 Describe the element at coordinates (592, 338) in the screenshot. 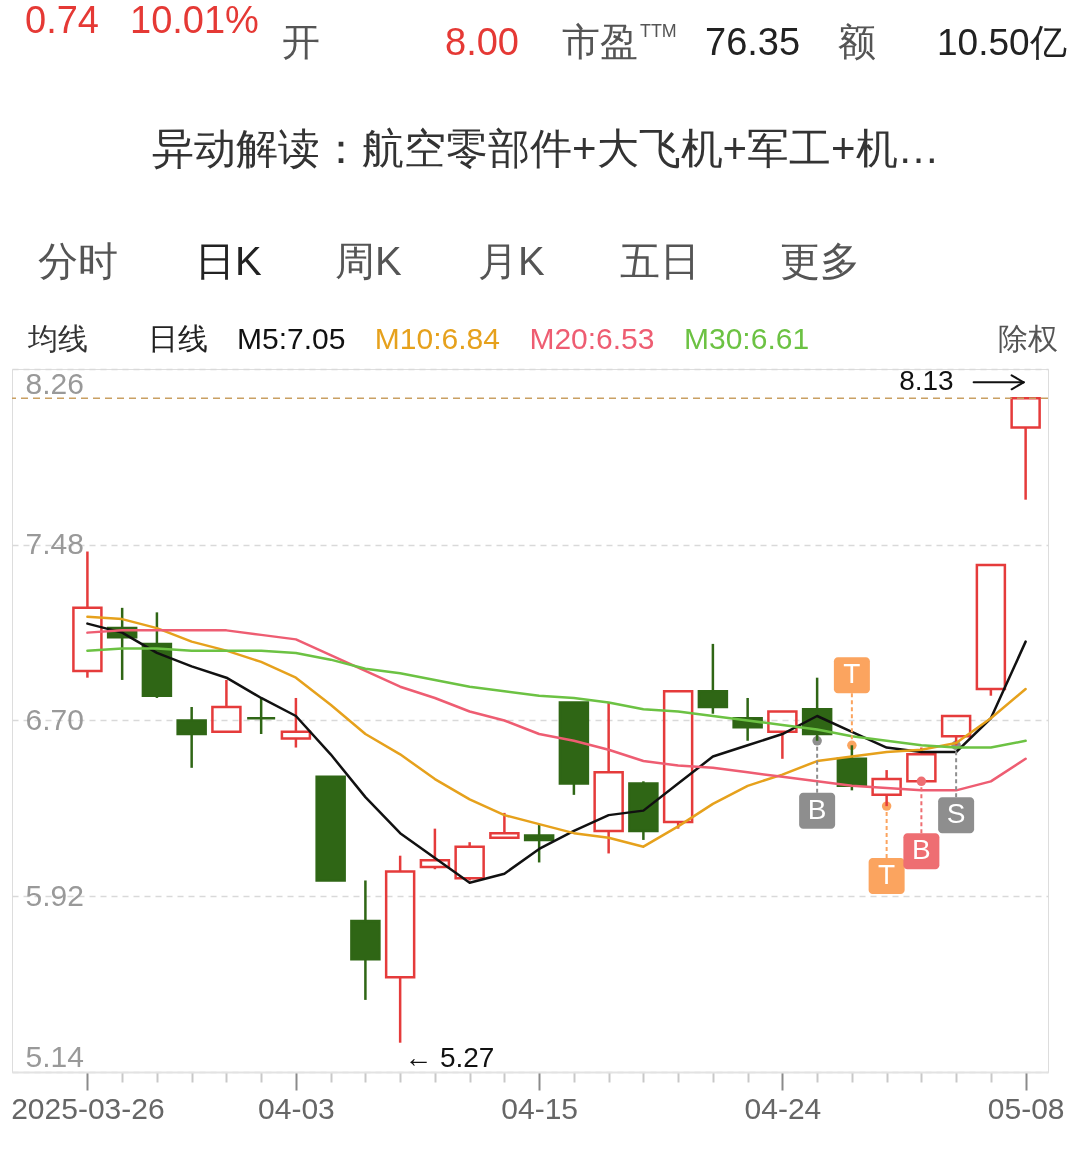

I see `text: M20:6.53` at that location.